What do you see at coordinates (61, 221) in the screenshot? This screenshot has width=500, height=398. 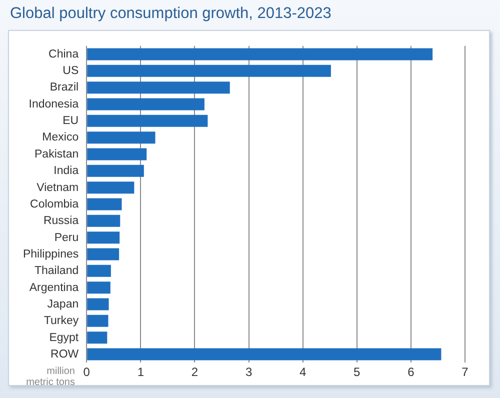 I see `y-tick-label: Russia` at bounding box center [61, 221].